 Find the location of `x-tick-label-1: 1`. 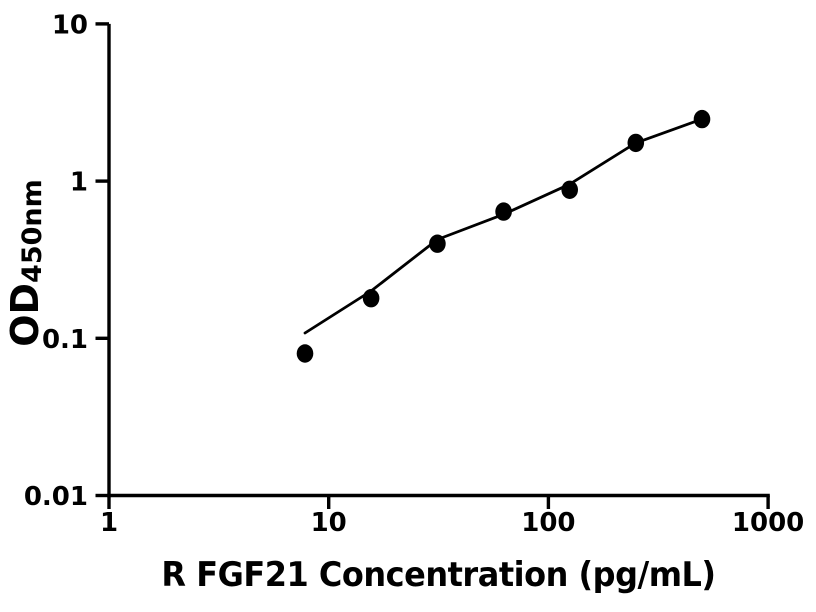

x-tick-label-1: 1 is located at coordinates (109, 523).